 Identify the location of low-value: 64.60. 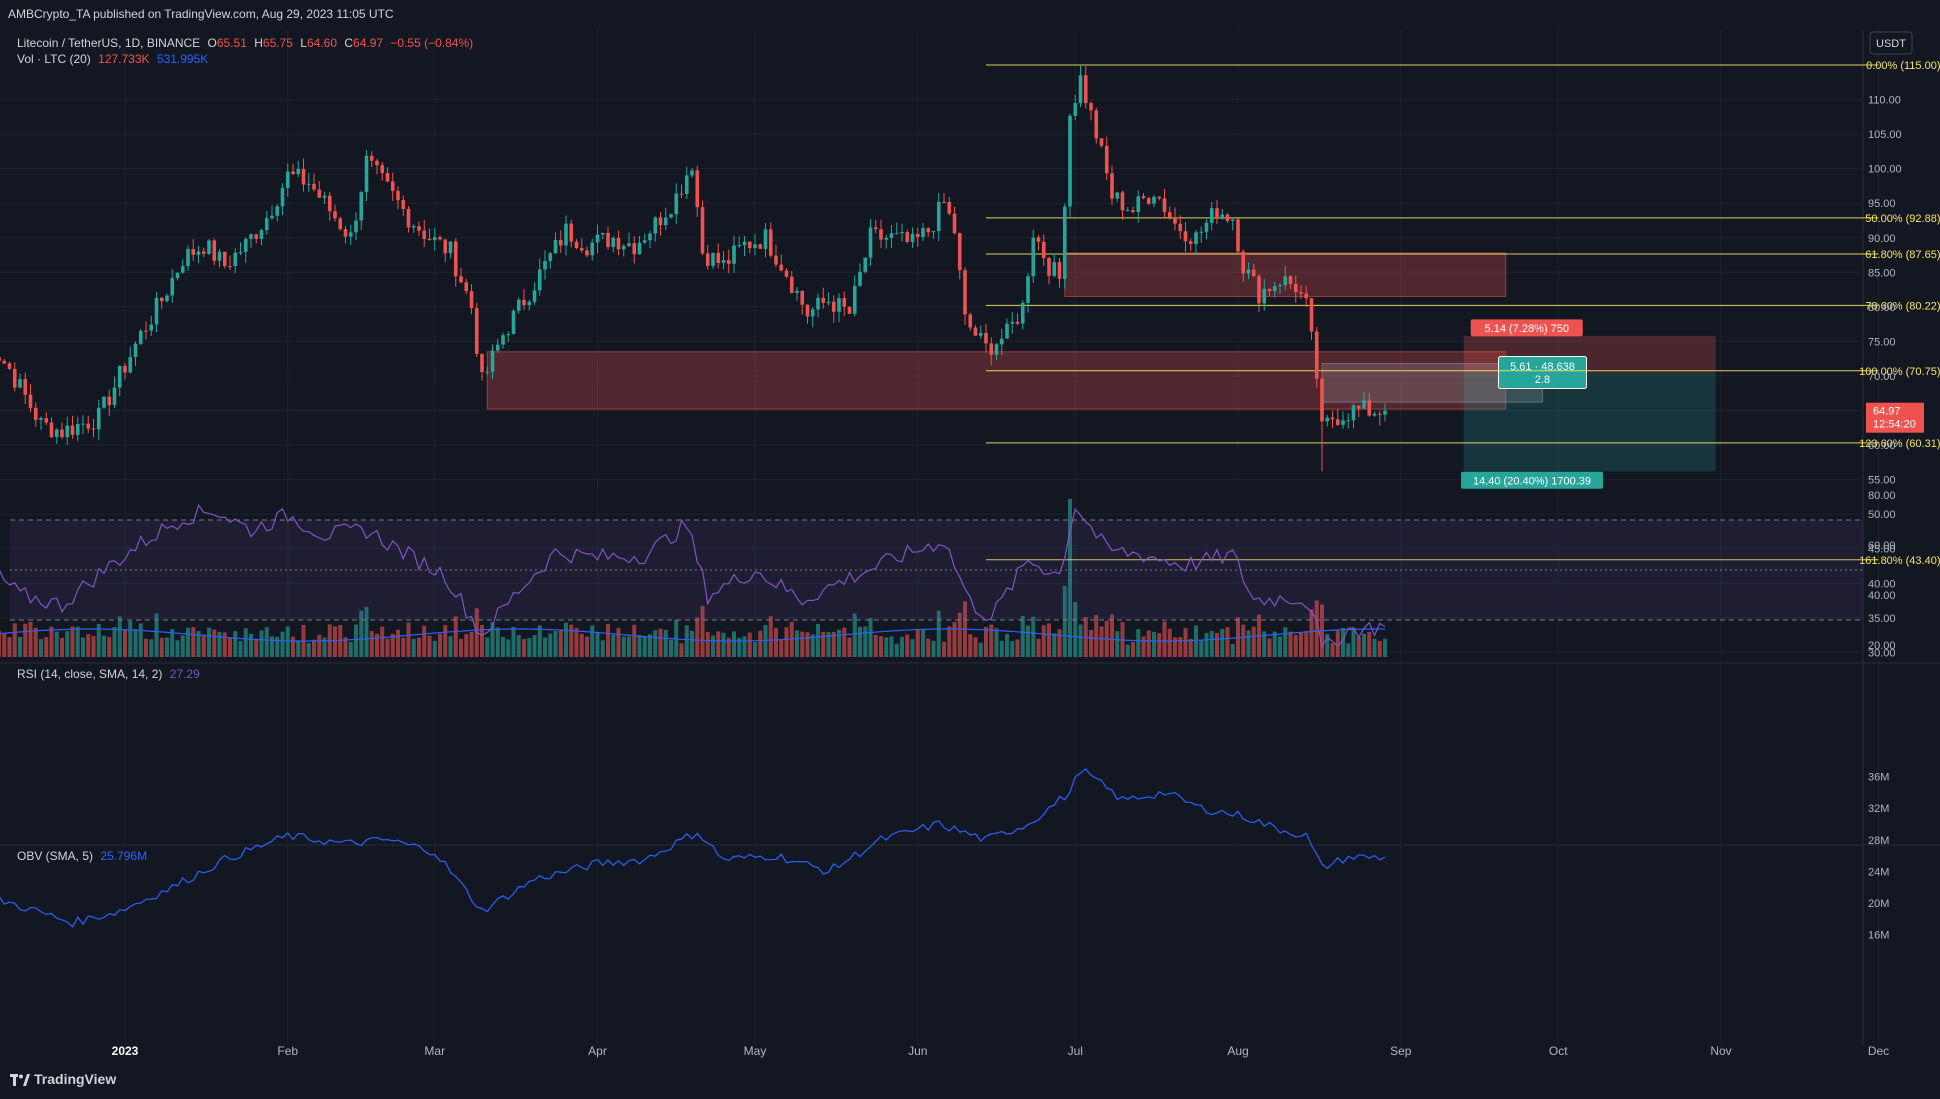
(322, 43).